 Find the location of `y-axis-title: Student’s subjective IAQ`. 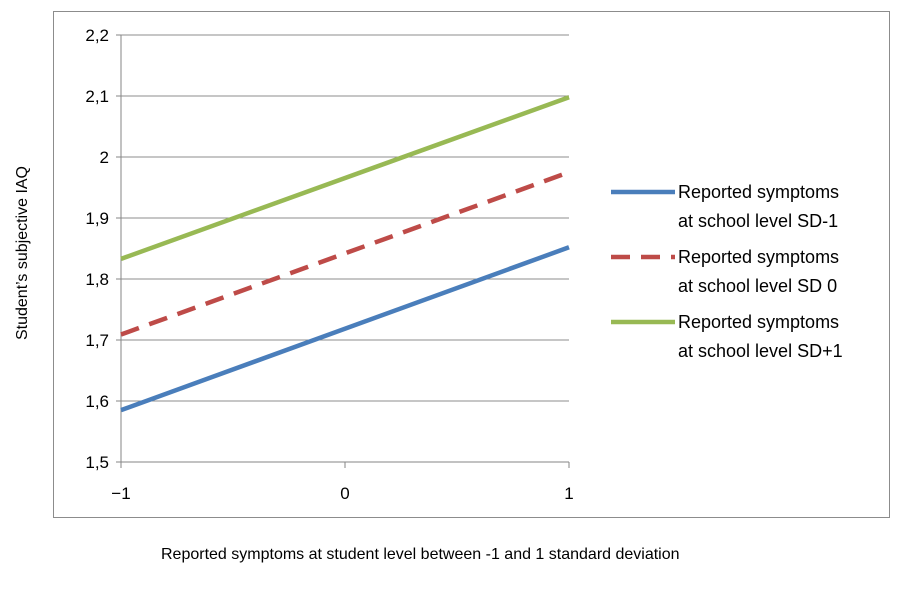

y-axis-title: Student’s subjective IAQ is located at coordinates (22, 253).